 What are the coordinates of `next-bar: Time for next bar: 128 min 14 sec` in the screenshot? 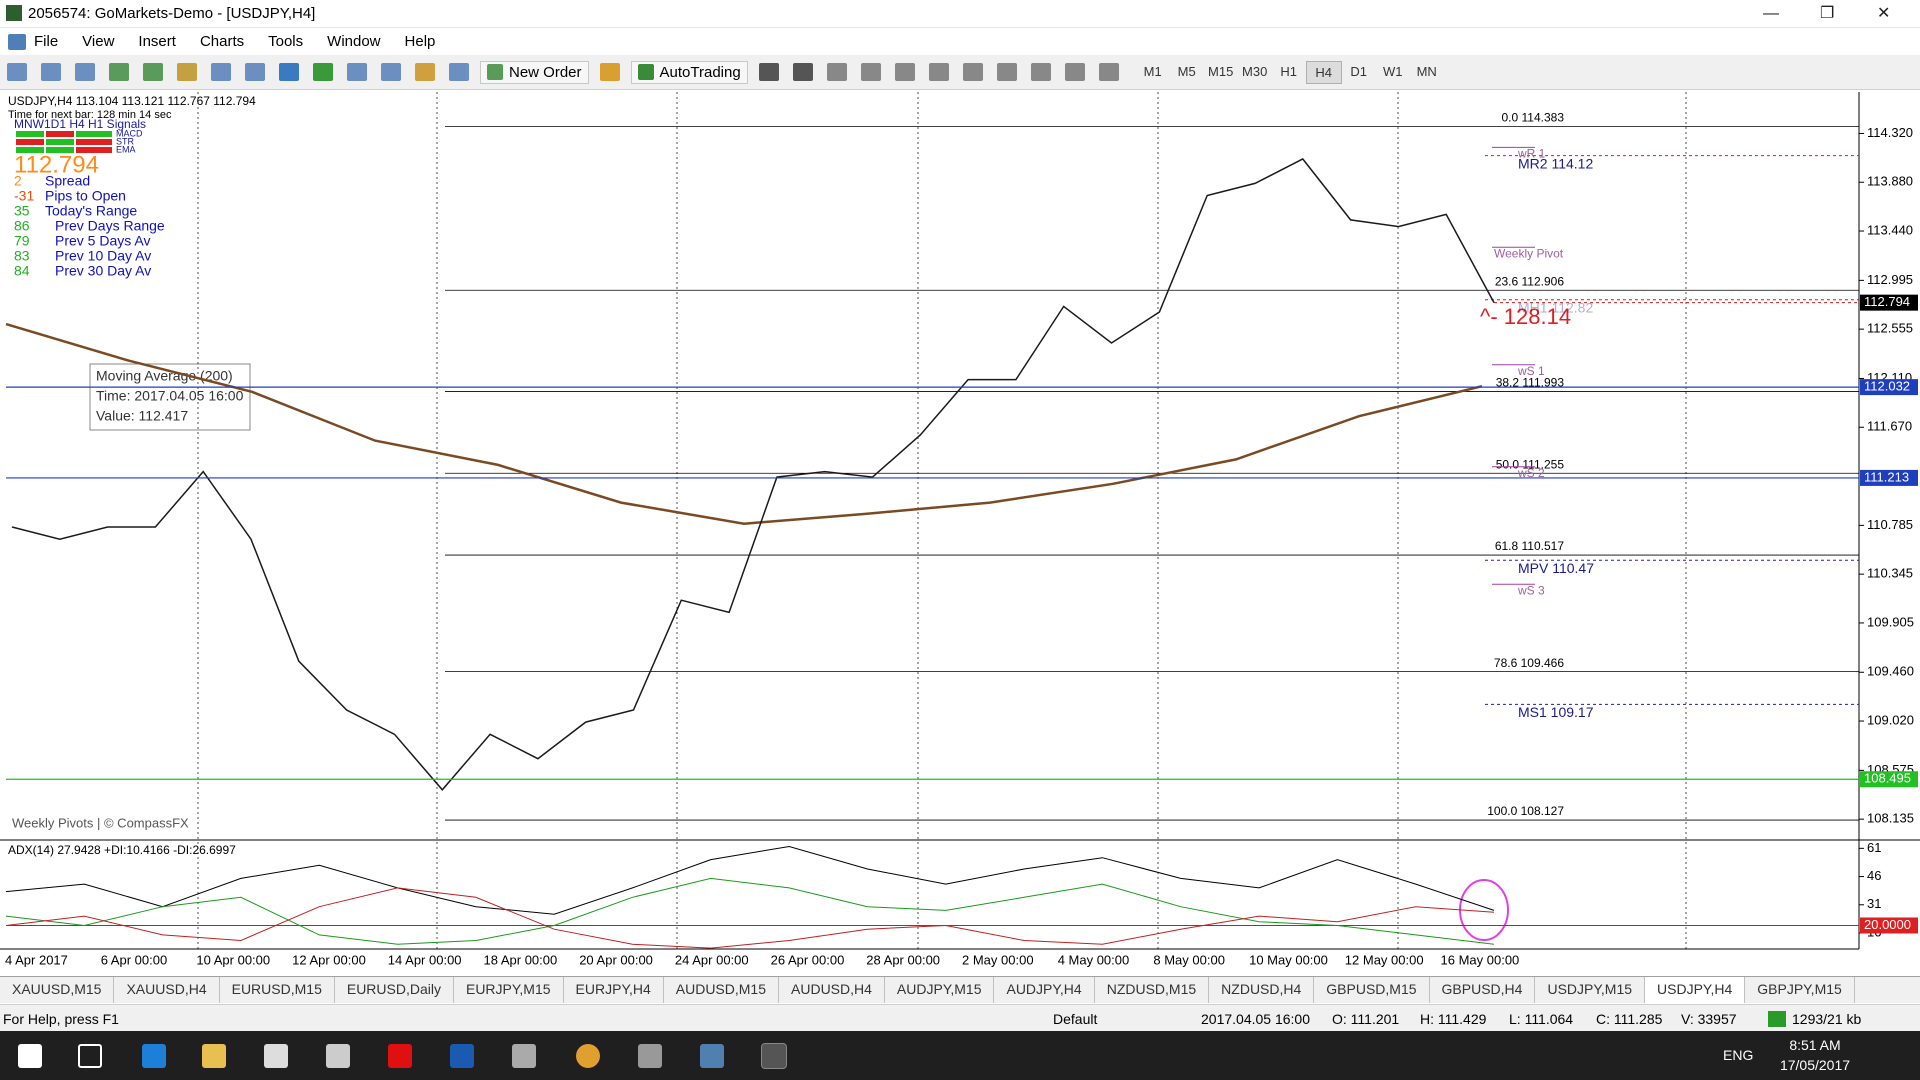 It's located at (90, 115).